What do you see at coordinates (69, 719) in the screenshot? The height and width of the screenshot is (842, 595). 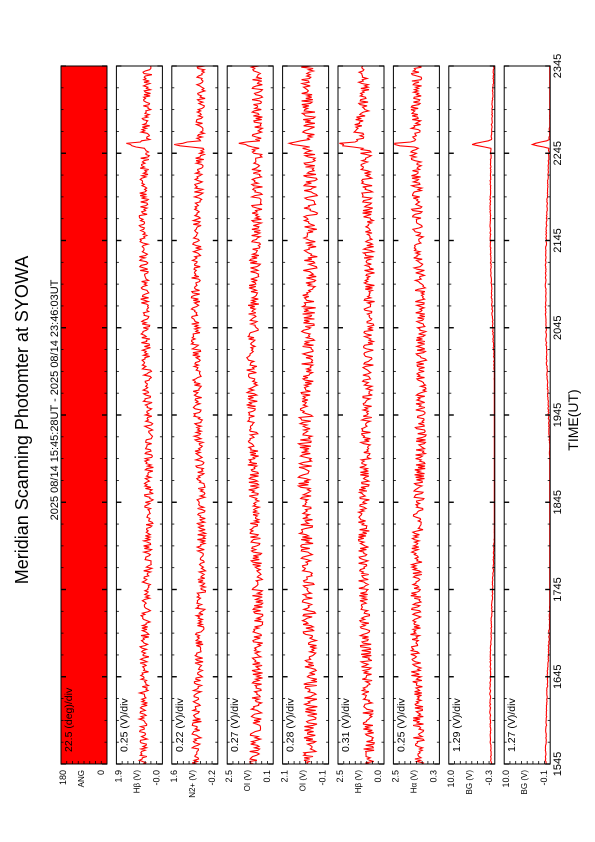 I see `panel-scale-label: 22.5 (deg)/div` at bounding box center [69, 719].